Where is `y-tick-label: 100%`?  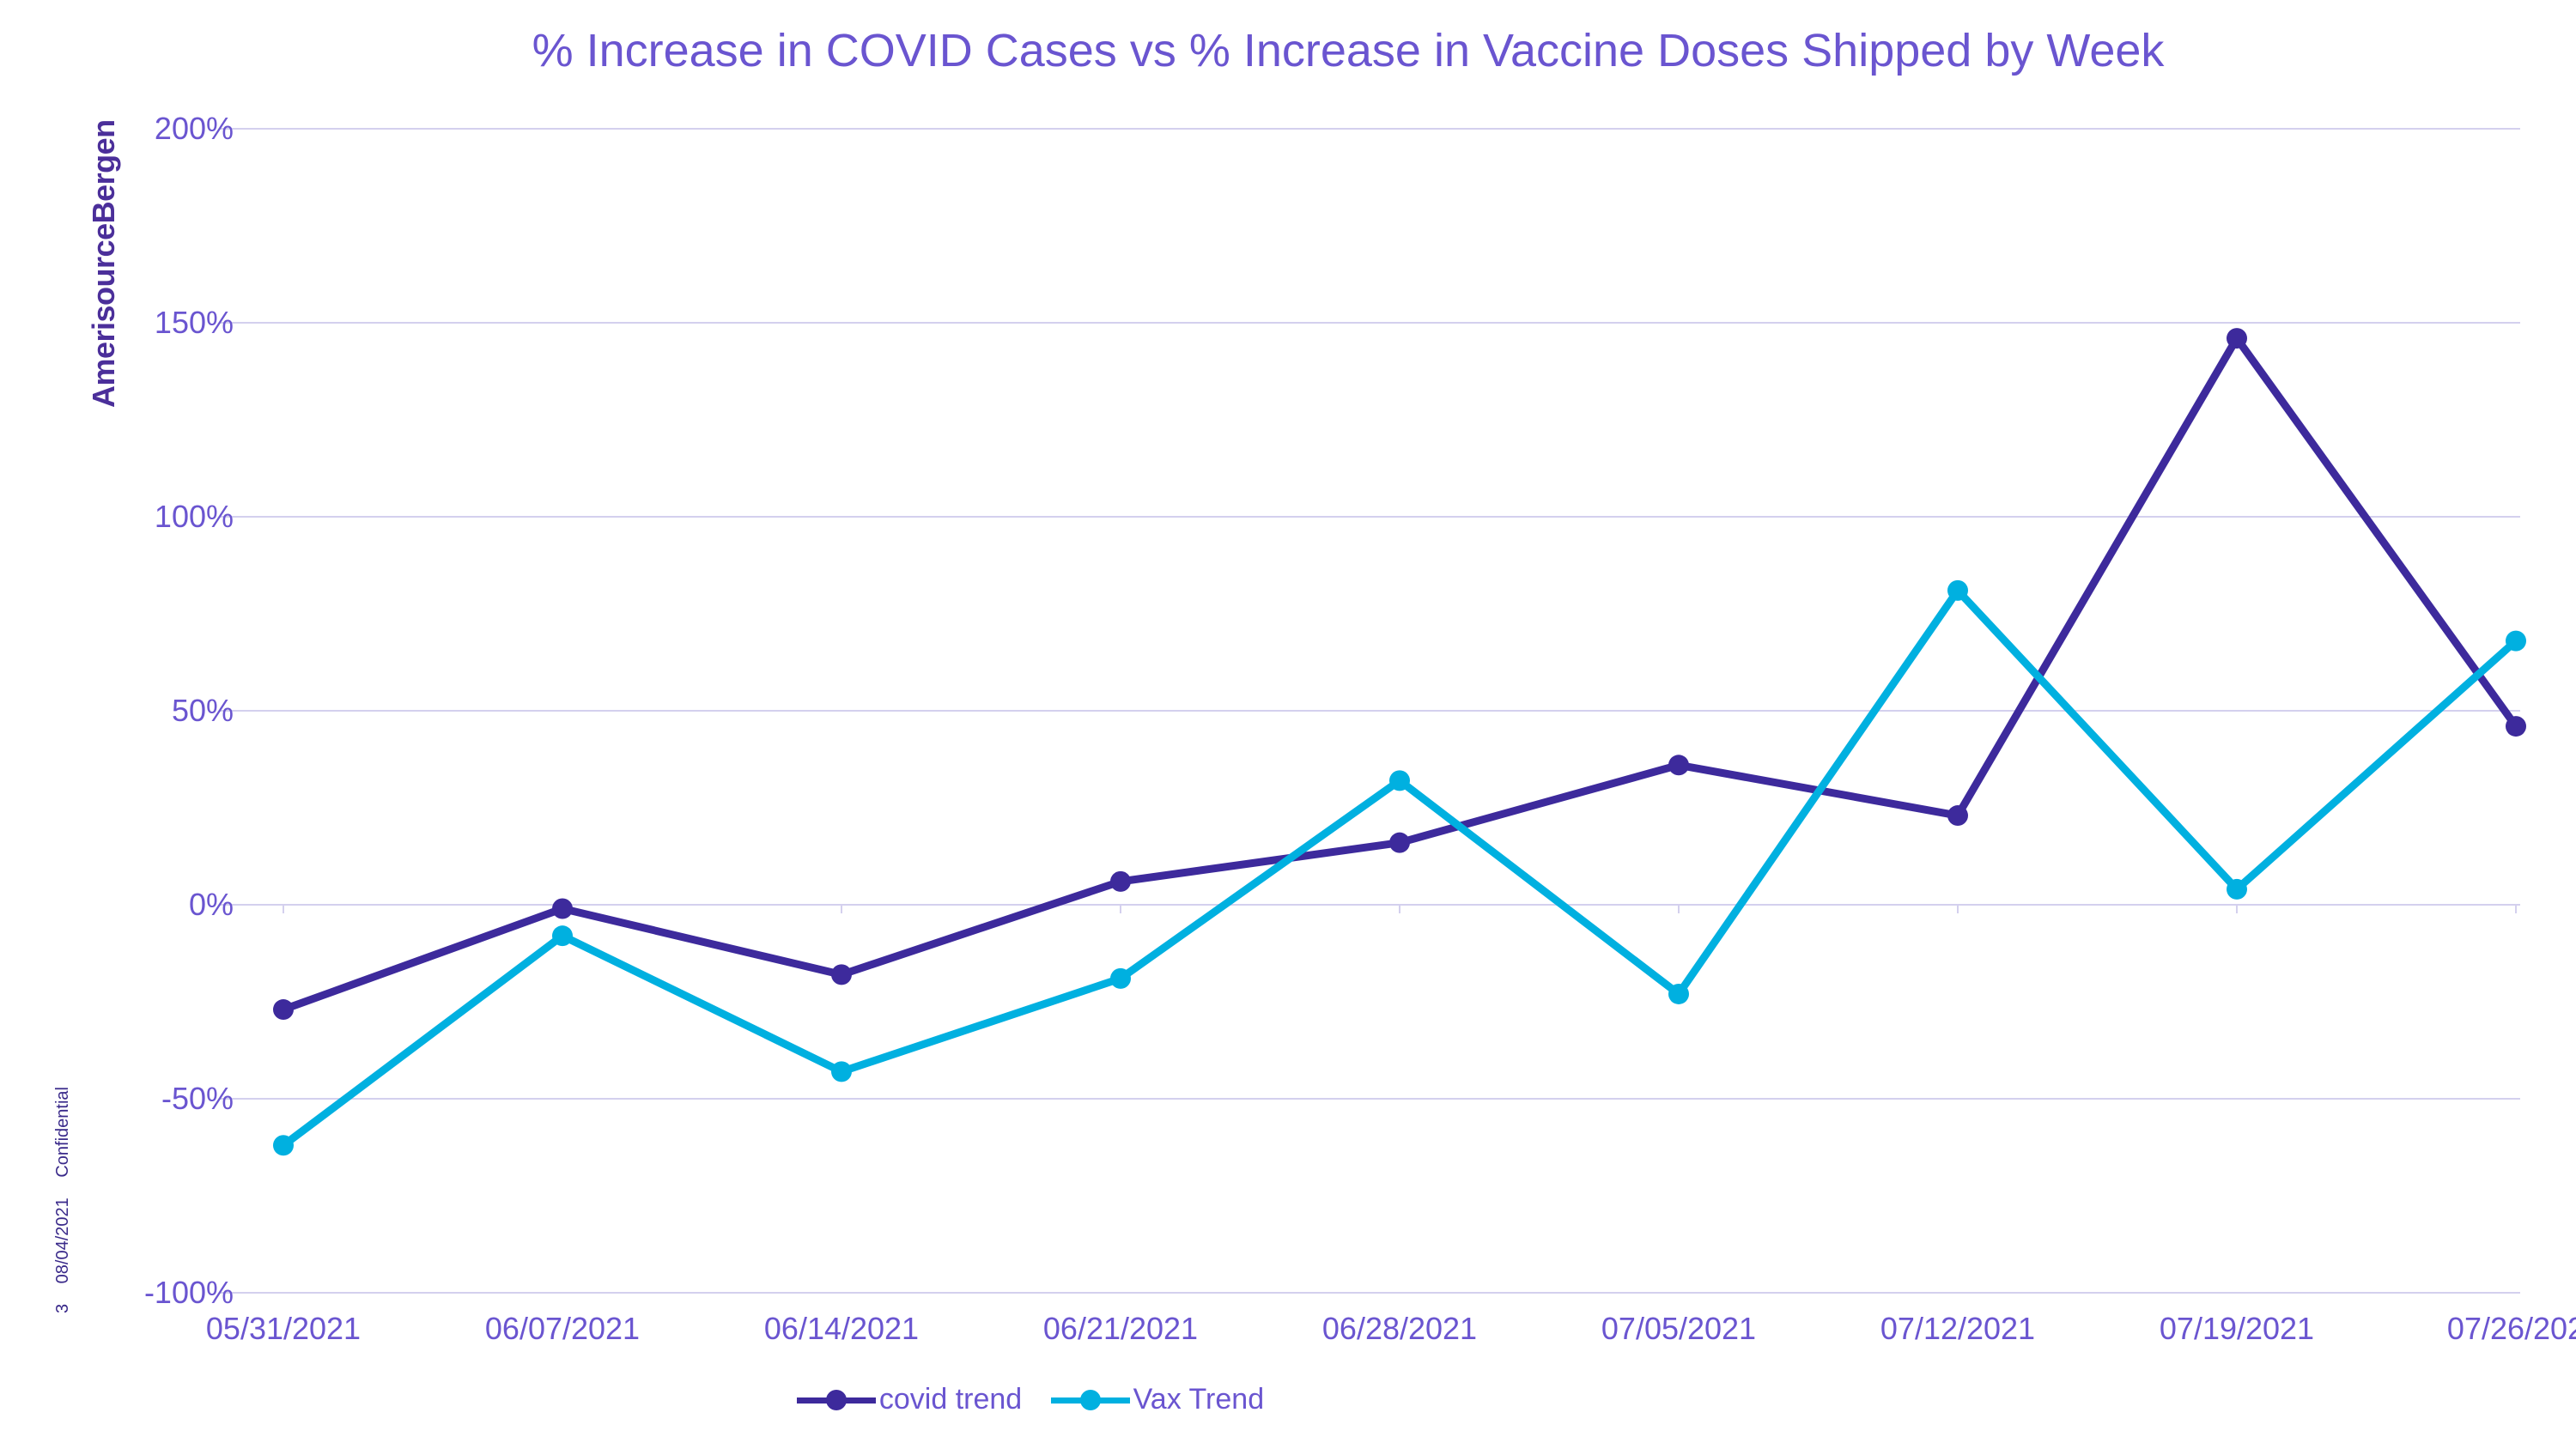
y-tick-label: 100% is located at coordinates (194, 516).